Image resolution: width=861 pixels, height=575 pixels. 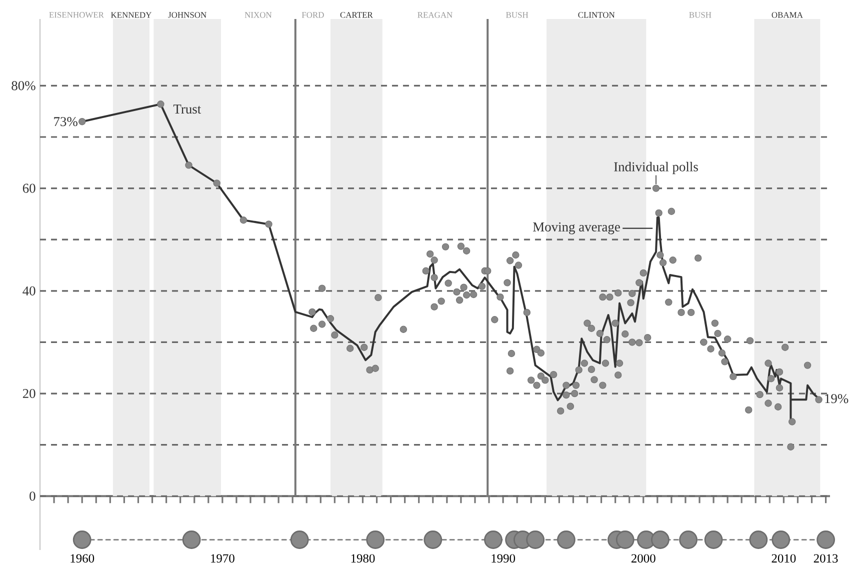 What do you see at coordinates (656, 168) in the screenshot?
I see `annotation: Individual polls` at bounding box center [656, 168].